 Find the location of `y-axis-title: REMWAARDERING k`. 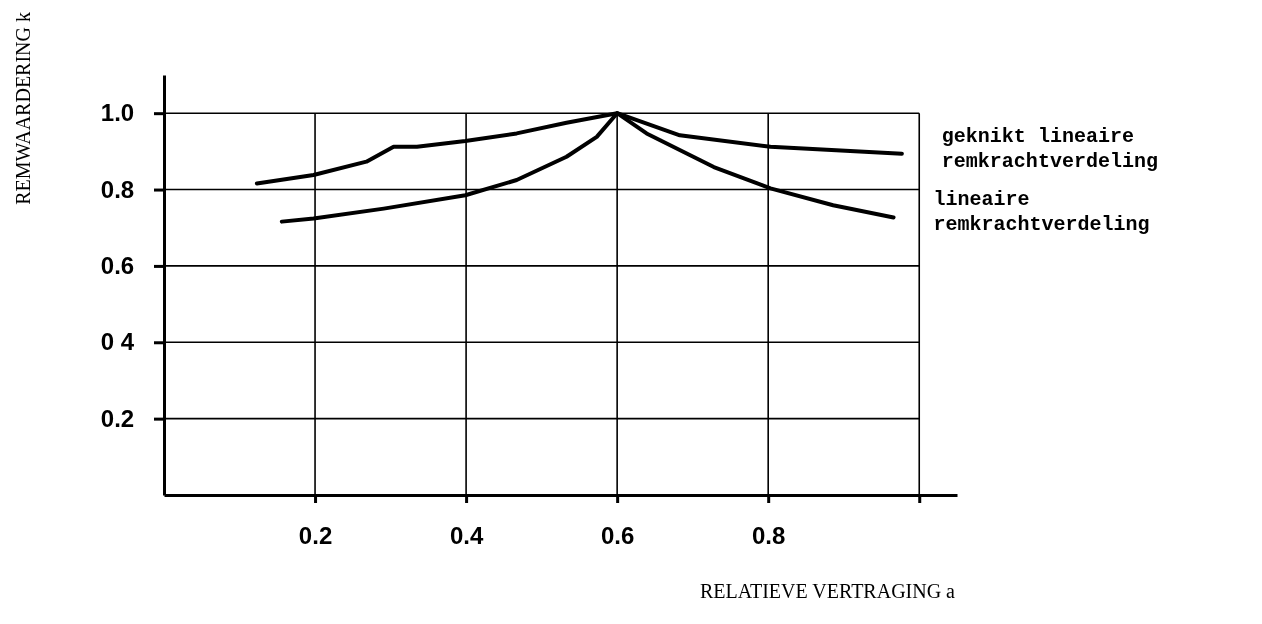

y-axis-title: REMWAARDERING k is located at coordinates (23, 108).